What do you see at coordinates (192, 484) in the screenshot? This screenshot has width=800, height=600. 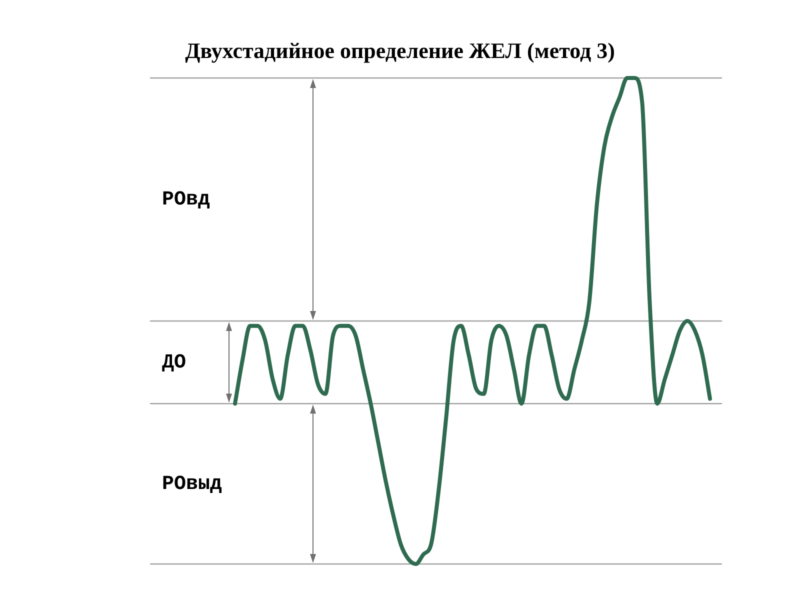 I see `text: РОвыд` at bounding box center [192, 484].